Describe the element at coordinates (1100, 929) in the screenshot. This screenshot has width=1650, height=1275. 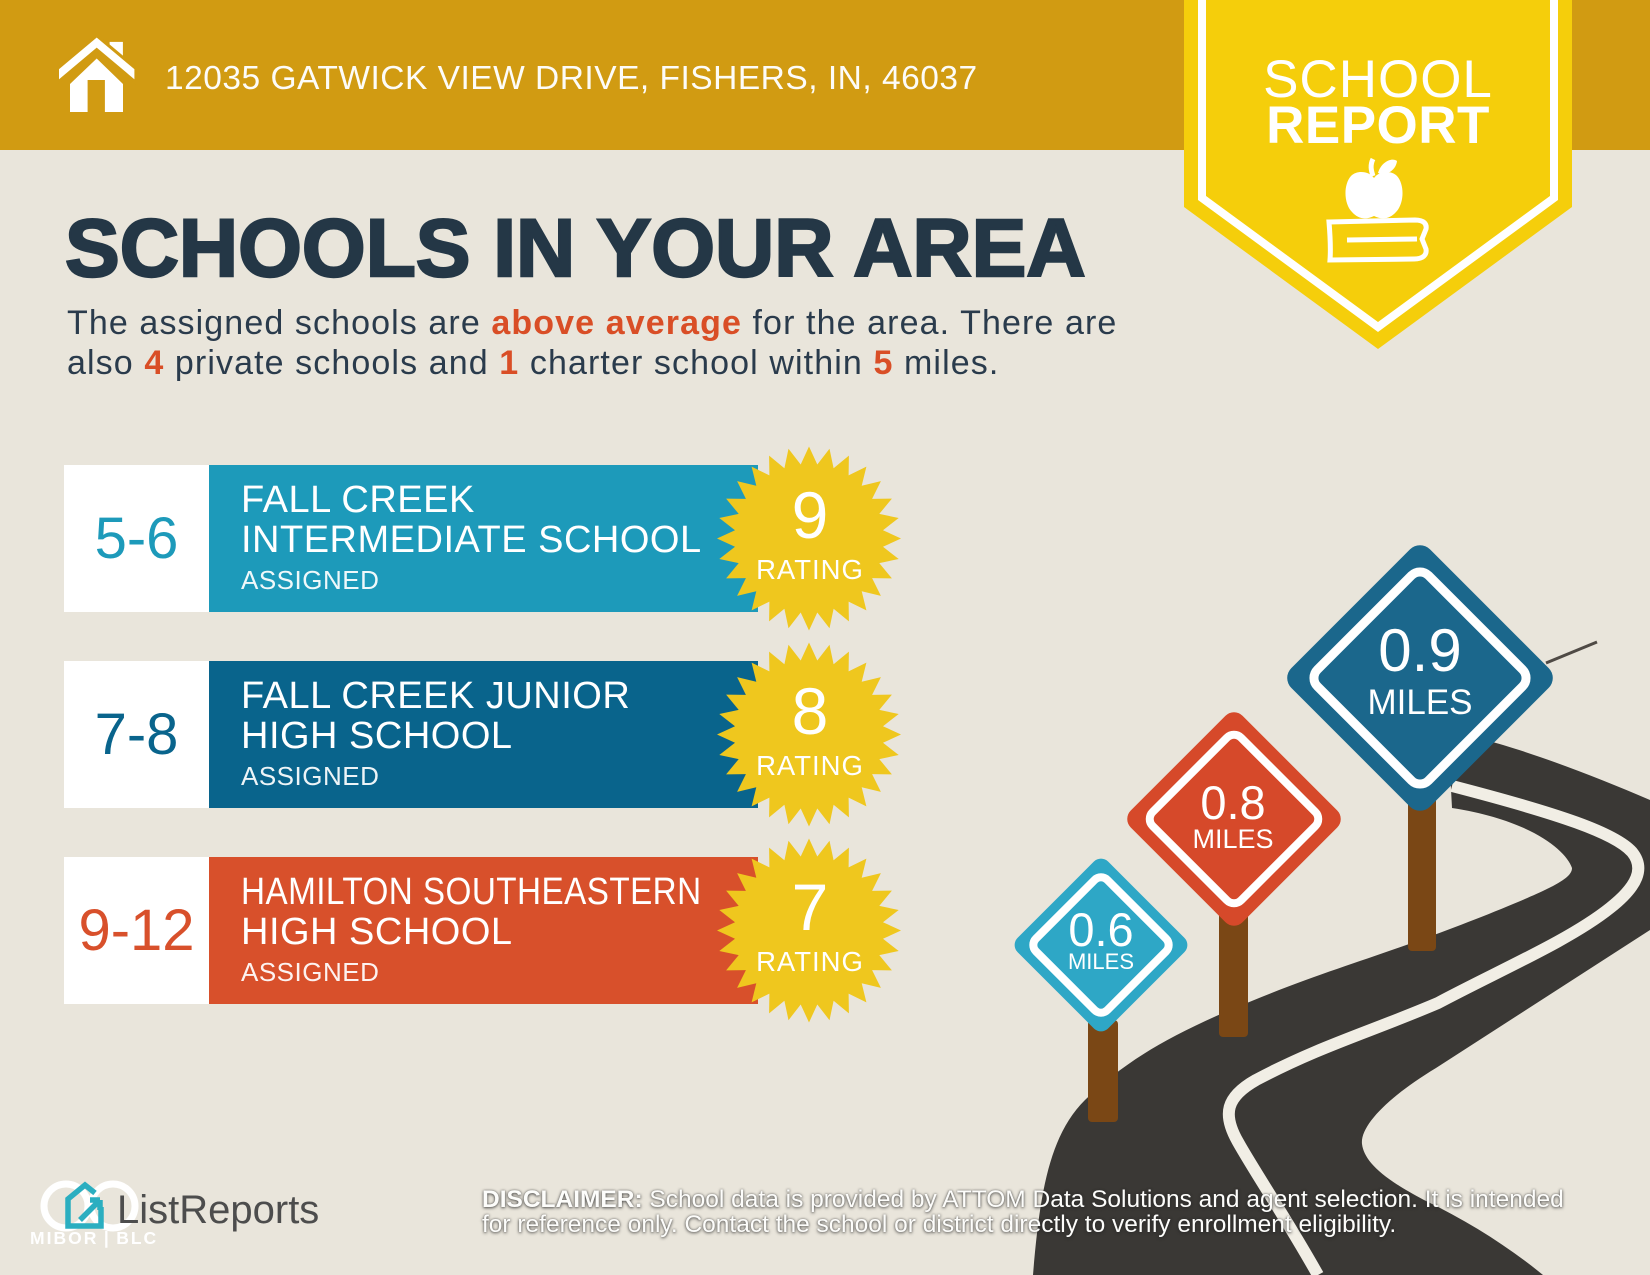
I see `svg-text: 0.6` at that location.